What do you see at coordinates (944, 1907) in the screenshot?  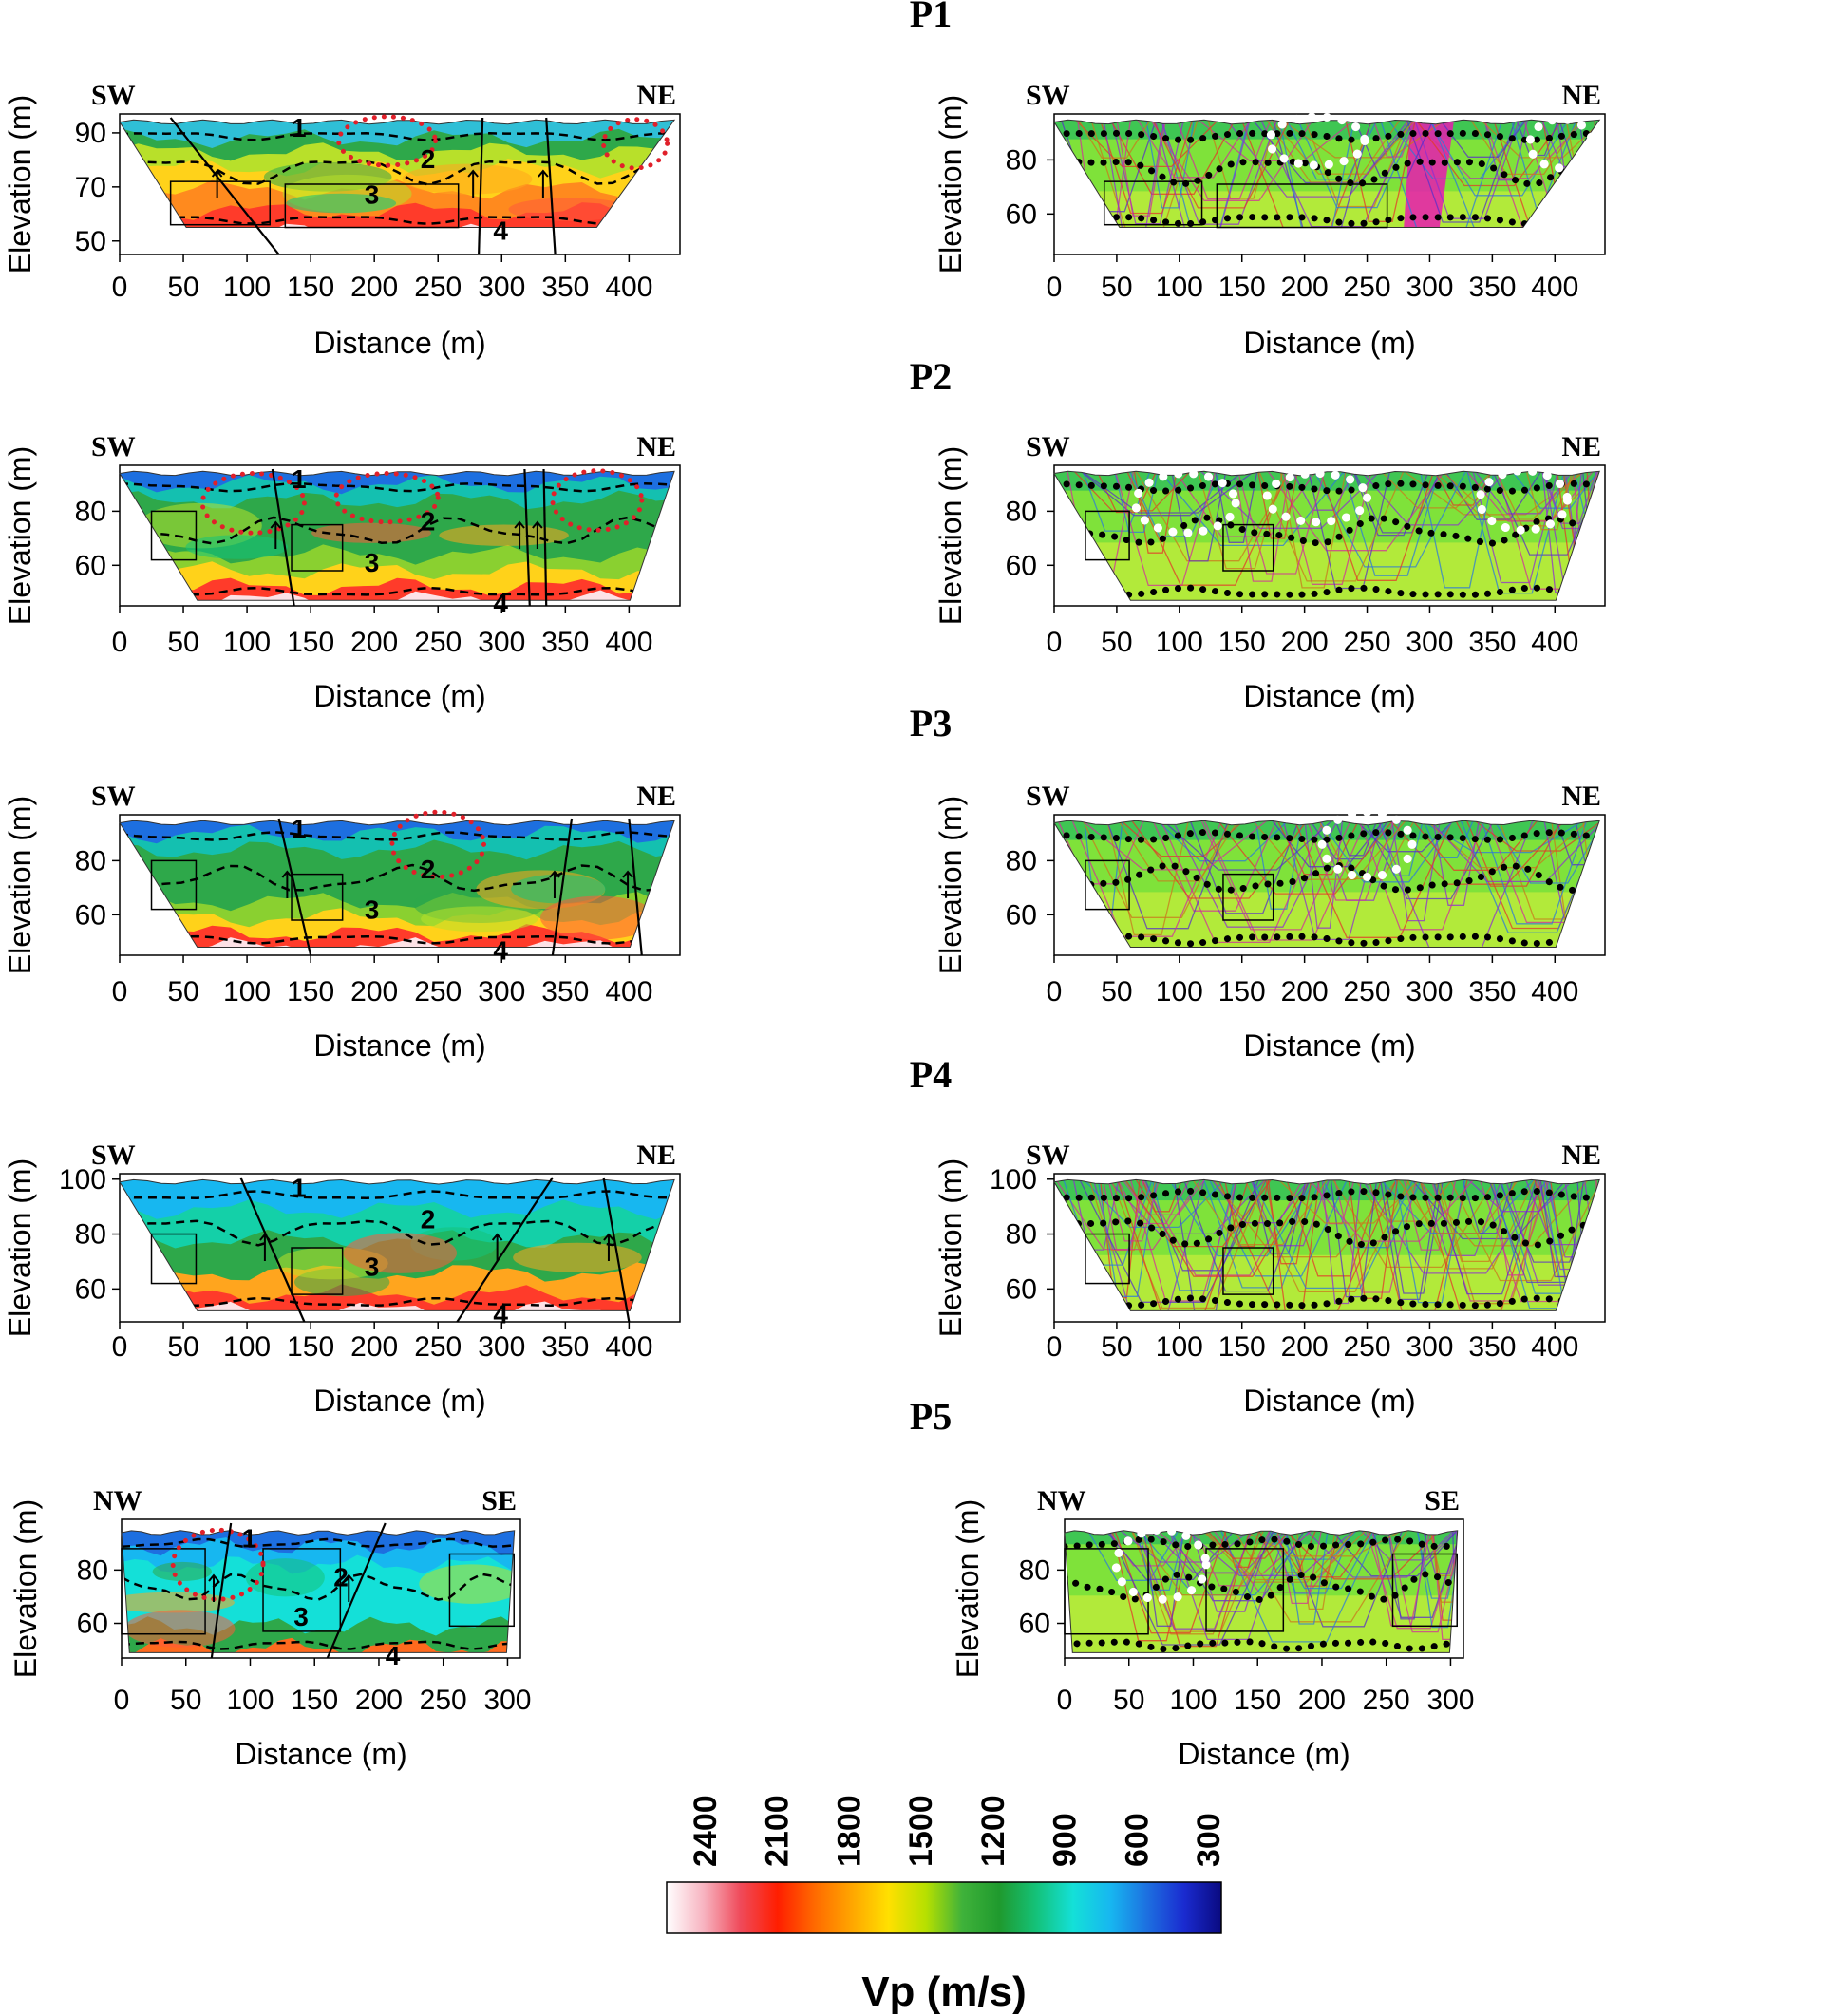 I see `colorbar-gradient` at bounding box center [944, 1907].